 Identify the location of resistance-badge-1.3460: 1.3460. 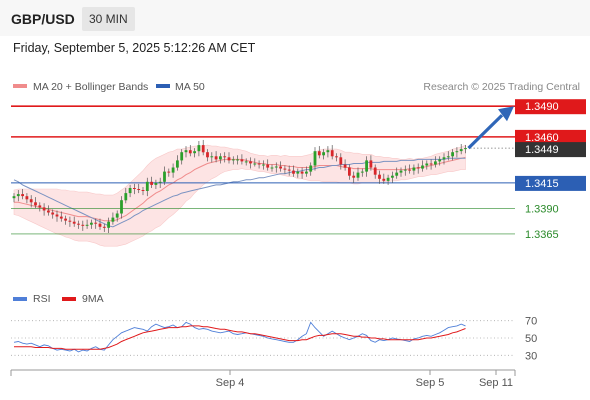
(542, 138).